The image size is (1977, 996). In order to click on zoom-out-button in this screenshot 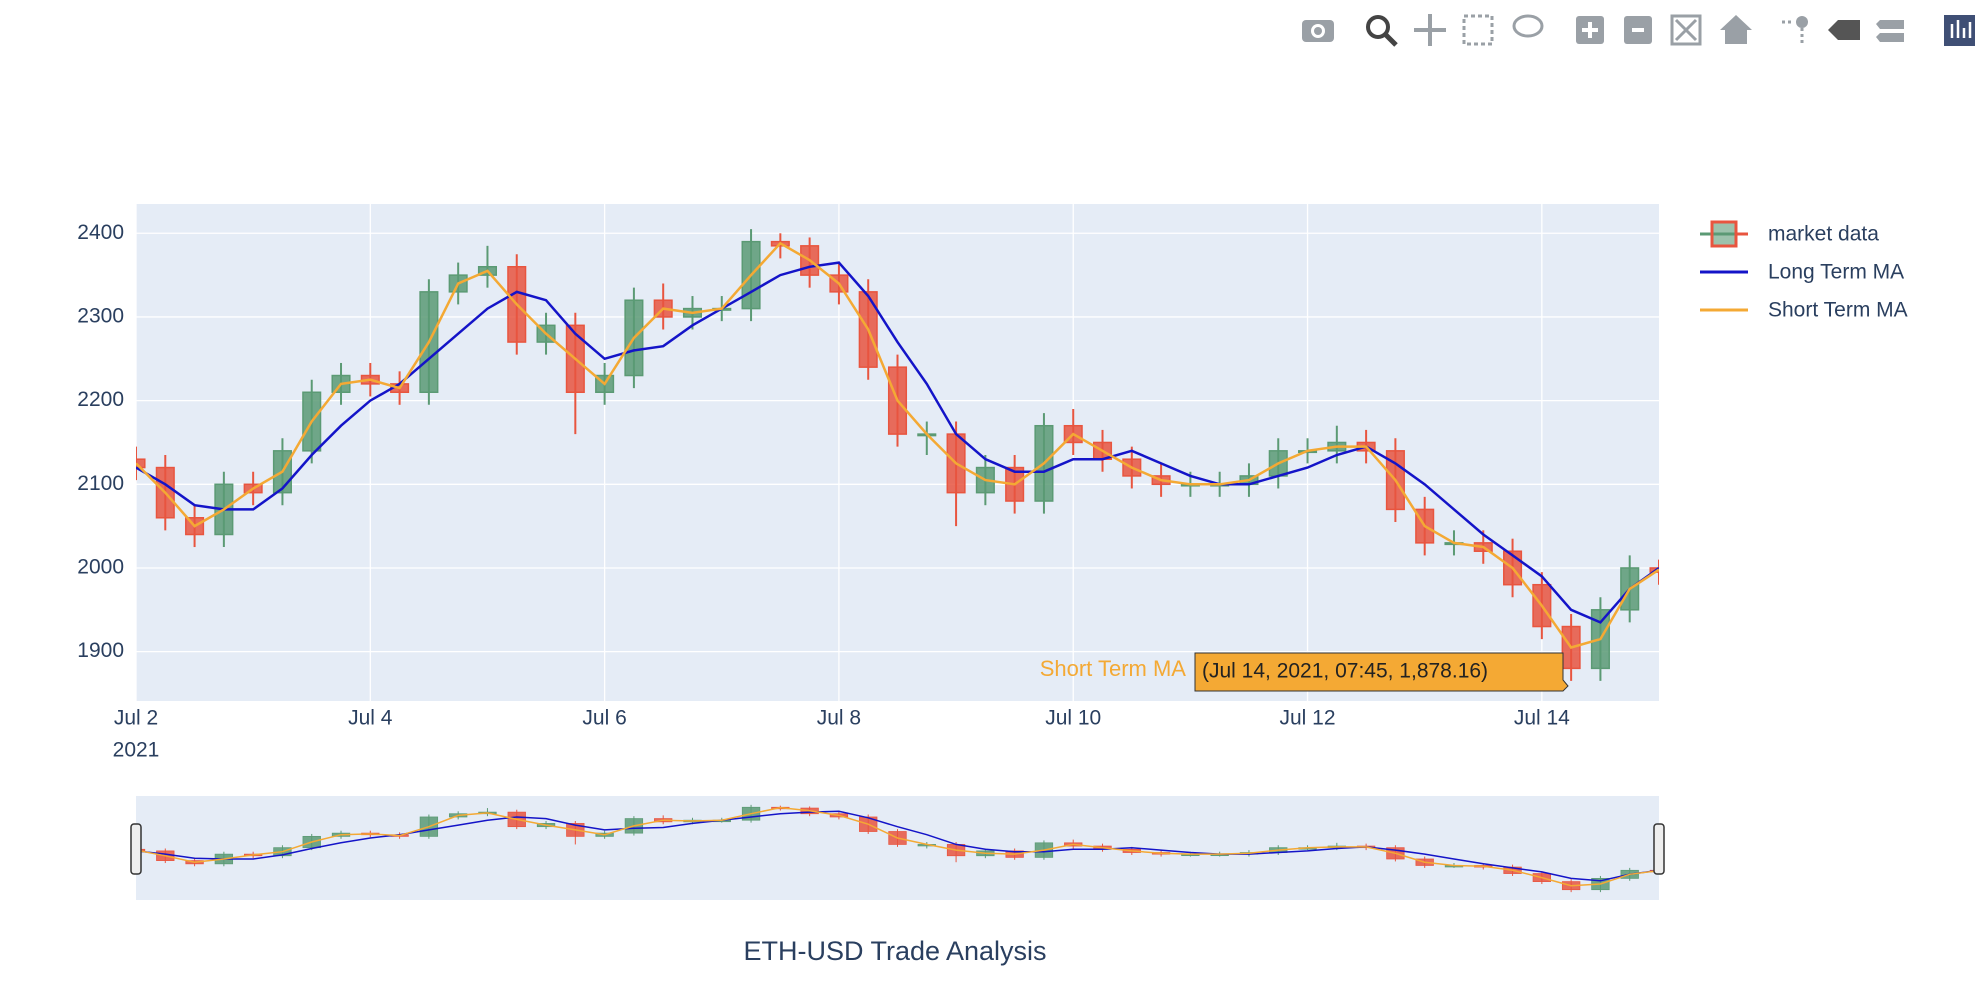, I will do `click(1638, 30)`.